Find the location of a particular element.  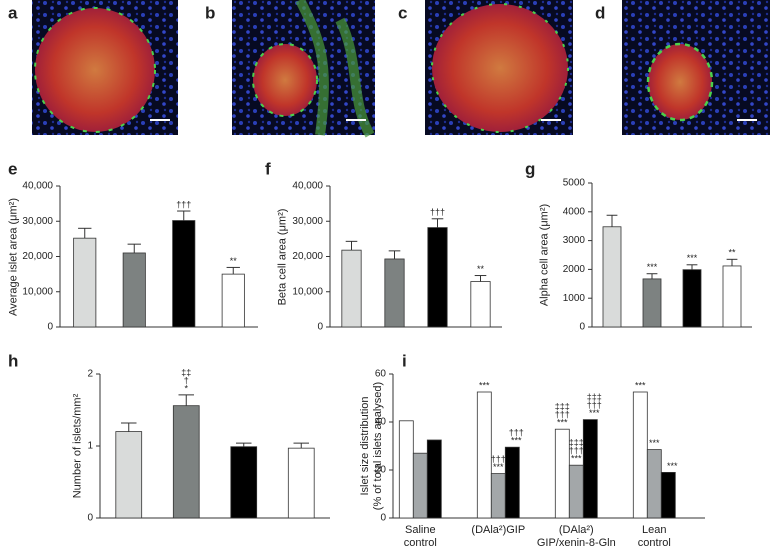

panel-label: g is located at coordinates (530, 168).